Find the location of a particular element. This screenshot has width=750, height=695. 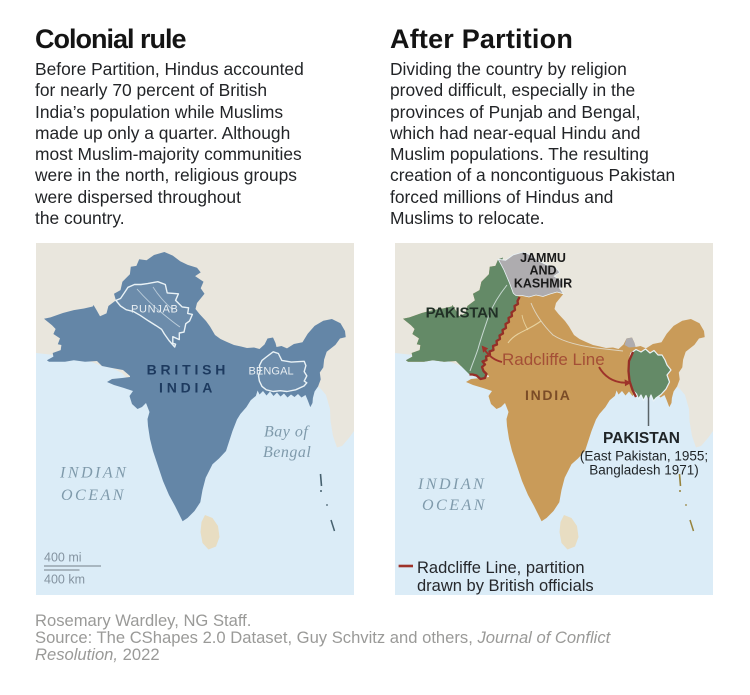

svg-text: 400 km is located at coordinates (64, 580).